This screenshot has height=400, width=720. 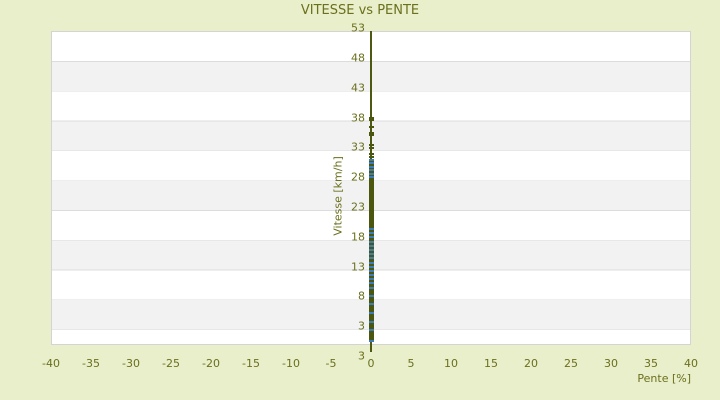 I want to click on x-tick-label: 15, so click(x=491, y=363).